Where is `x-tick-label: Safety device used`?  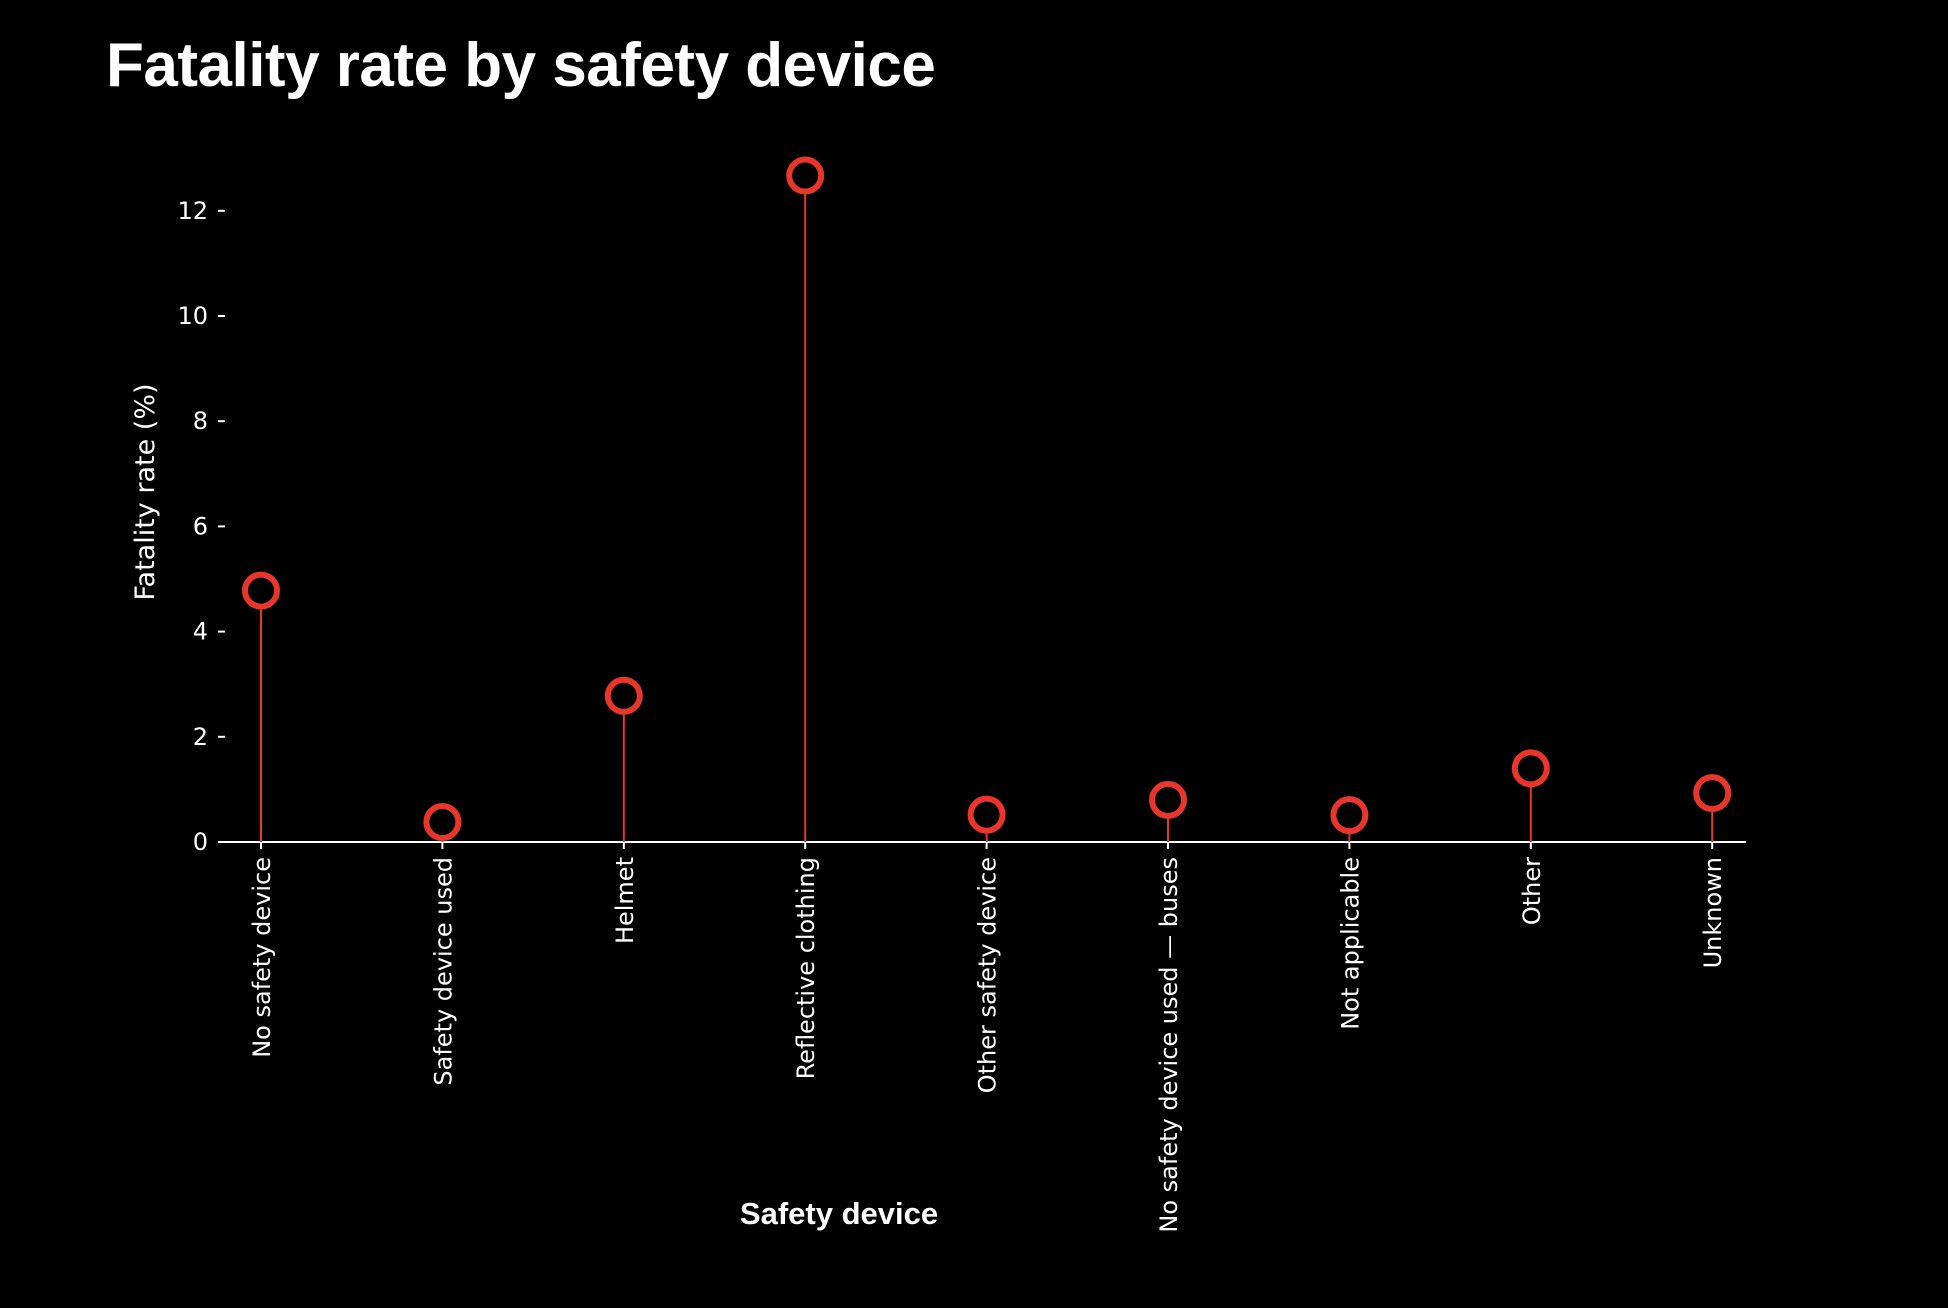 x-tick-label: Safety device used is located at coordinates (443, 971).